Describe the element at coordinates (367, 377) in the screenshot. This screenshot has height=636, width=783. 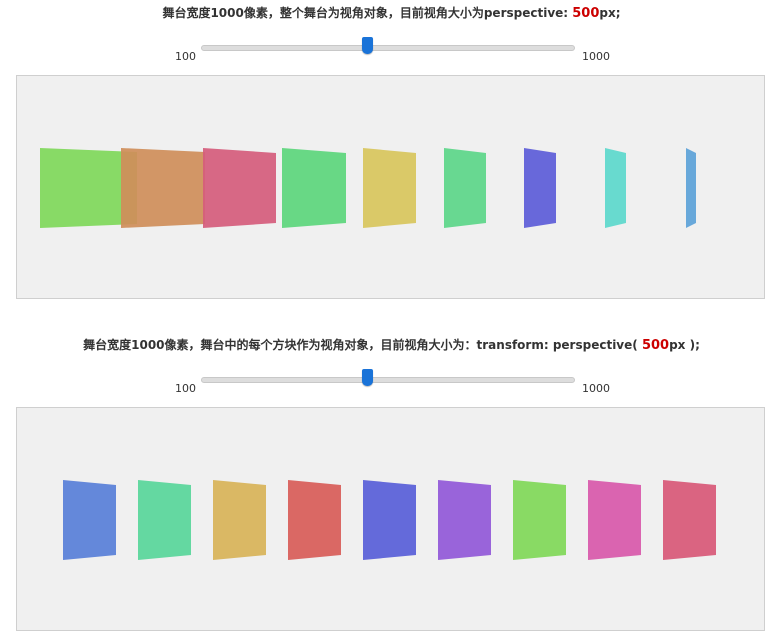
I see `demo2-slider-thumb` at that location.